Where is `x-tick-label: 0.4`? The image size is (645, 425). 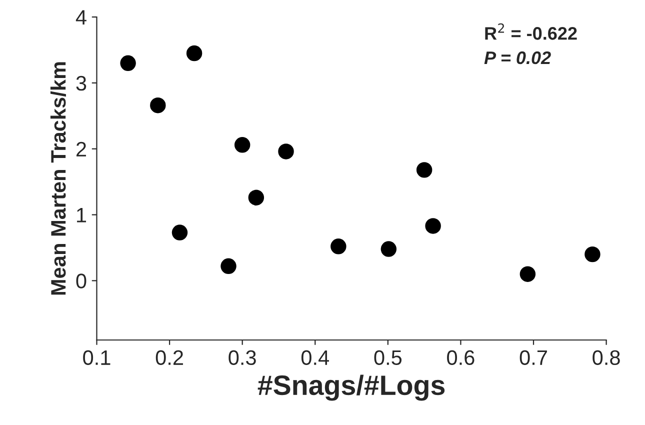 x-tick-label: 0.4 is located at coordinates (315, 358).